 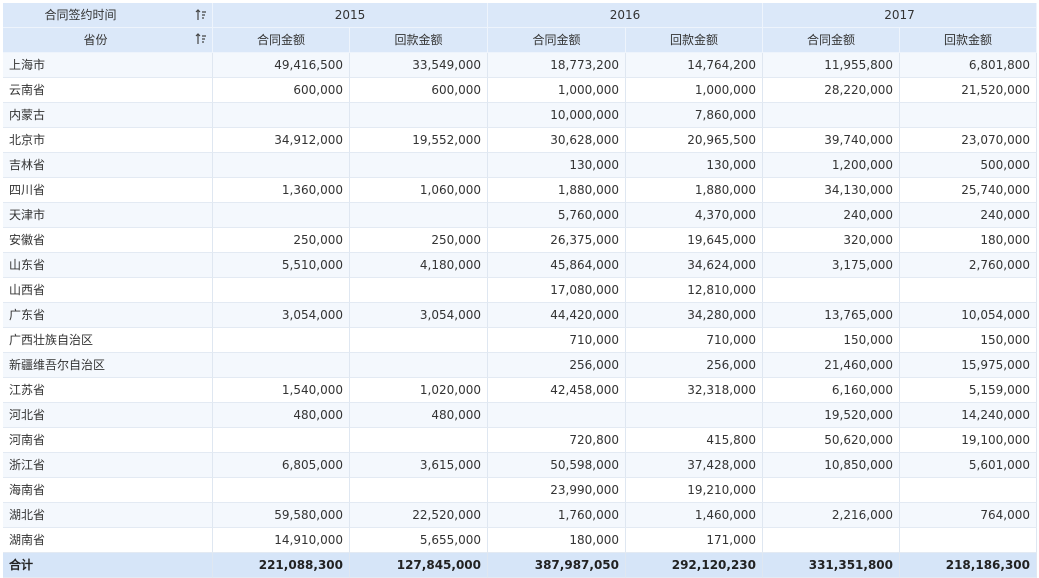 I want to click on amount-cell: 240,000, so click(x=968, y=215).